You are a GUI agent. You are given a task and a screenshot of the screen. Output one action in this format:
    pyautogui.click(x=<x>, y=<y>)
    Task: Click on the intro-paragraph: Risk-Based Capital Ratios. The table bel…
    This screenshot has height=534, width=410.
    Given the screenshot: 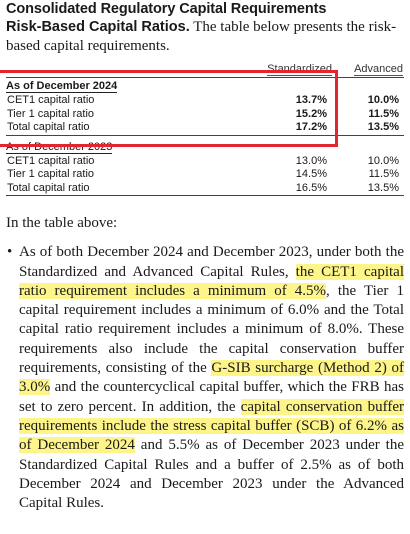 What is the action you would take?
    pyautogui.click(x=205, y=37)
    